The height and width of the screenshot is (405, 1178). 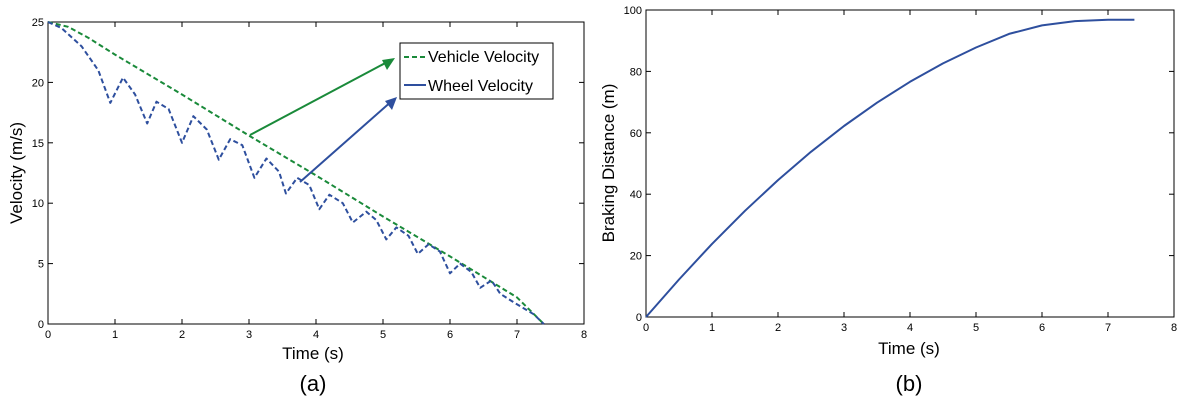 What do you see at coordinates (38, 144) in the screenshot?
I see `y-tick-label-a: 15` at bounding box center [38, 144].